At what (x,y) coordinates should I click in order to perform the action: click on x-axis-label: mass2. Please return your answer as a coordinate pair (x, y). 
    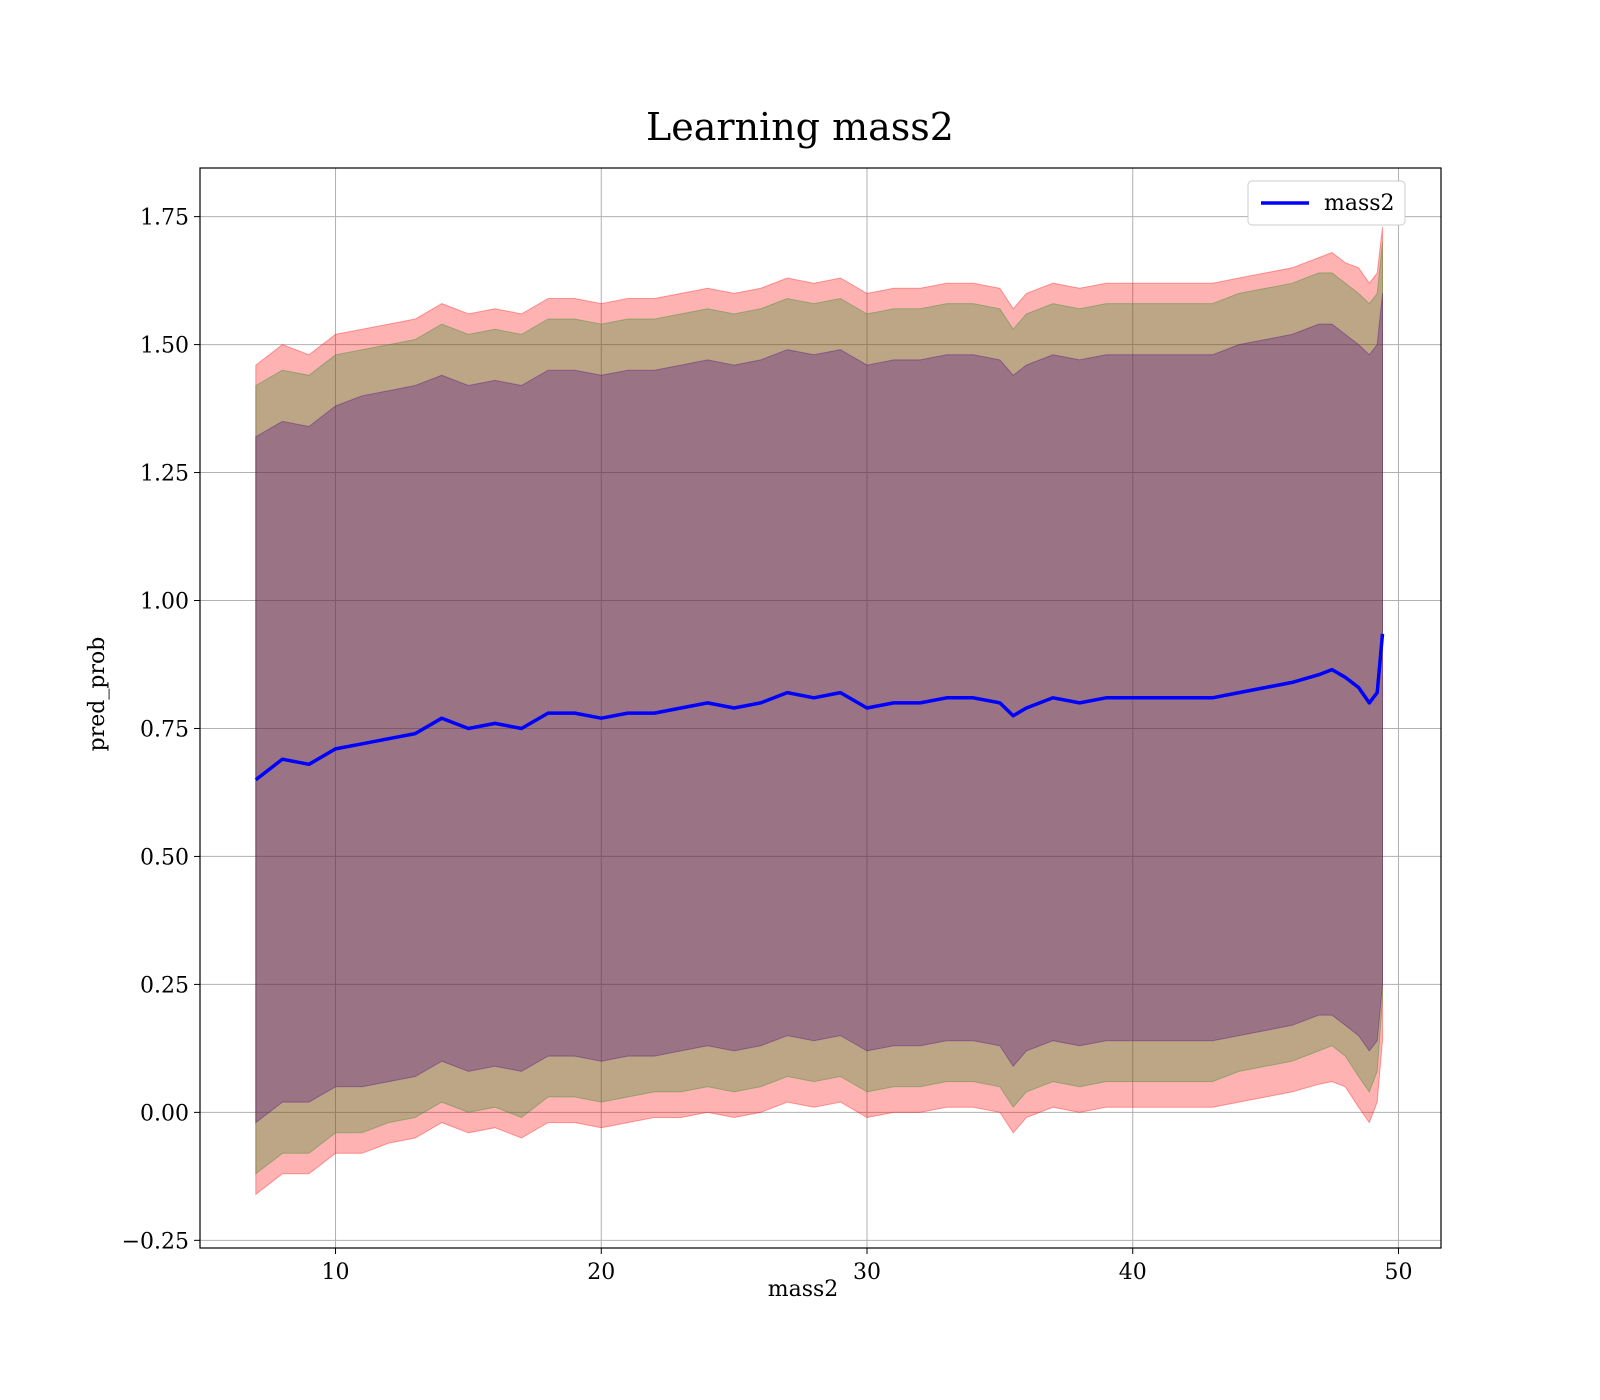
    Looking at the image, I should click on (803, 1289).